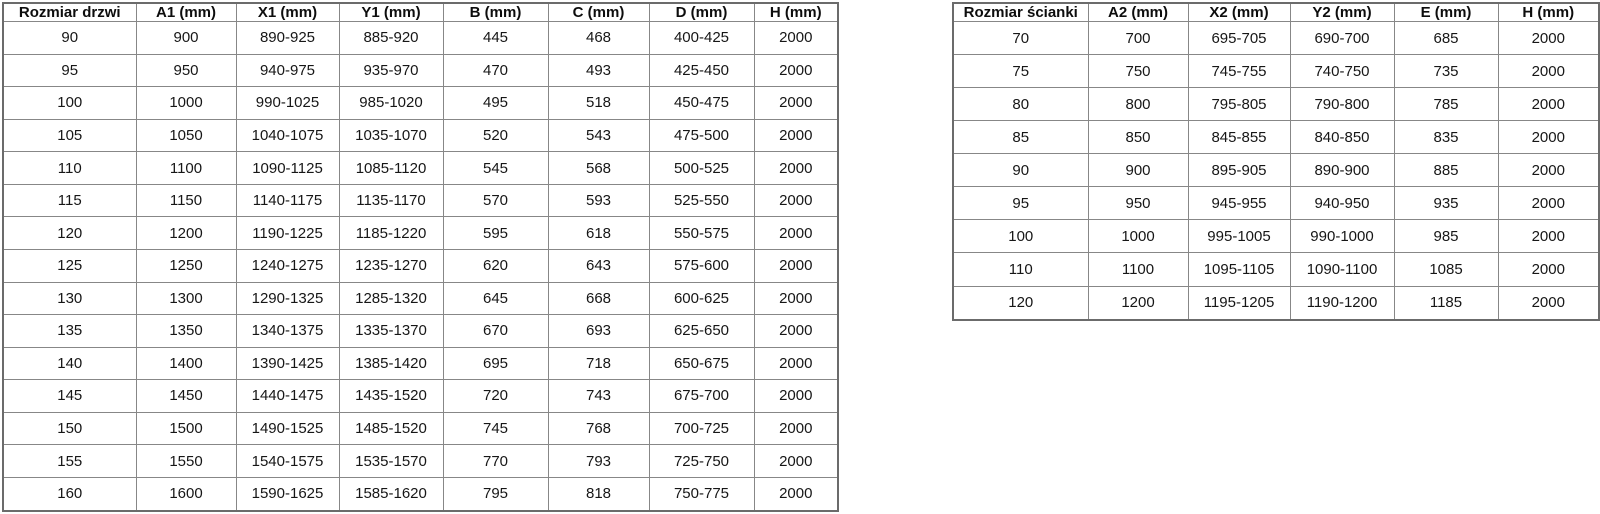 The width and height of the screenshot is (1600, 514). Describe the element at coordinates (598, 428) in the screenshot. I see `table-cell: 768` at that location.